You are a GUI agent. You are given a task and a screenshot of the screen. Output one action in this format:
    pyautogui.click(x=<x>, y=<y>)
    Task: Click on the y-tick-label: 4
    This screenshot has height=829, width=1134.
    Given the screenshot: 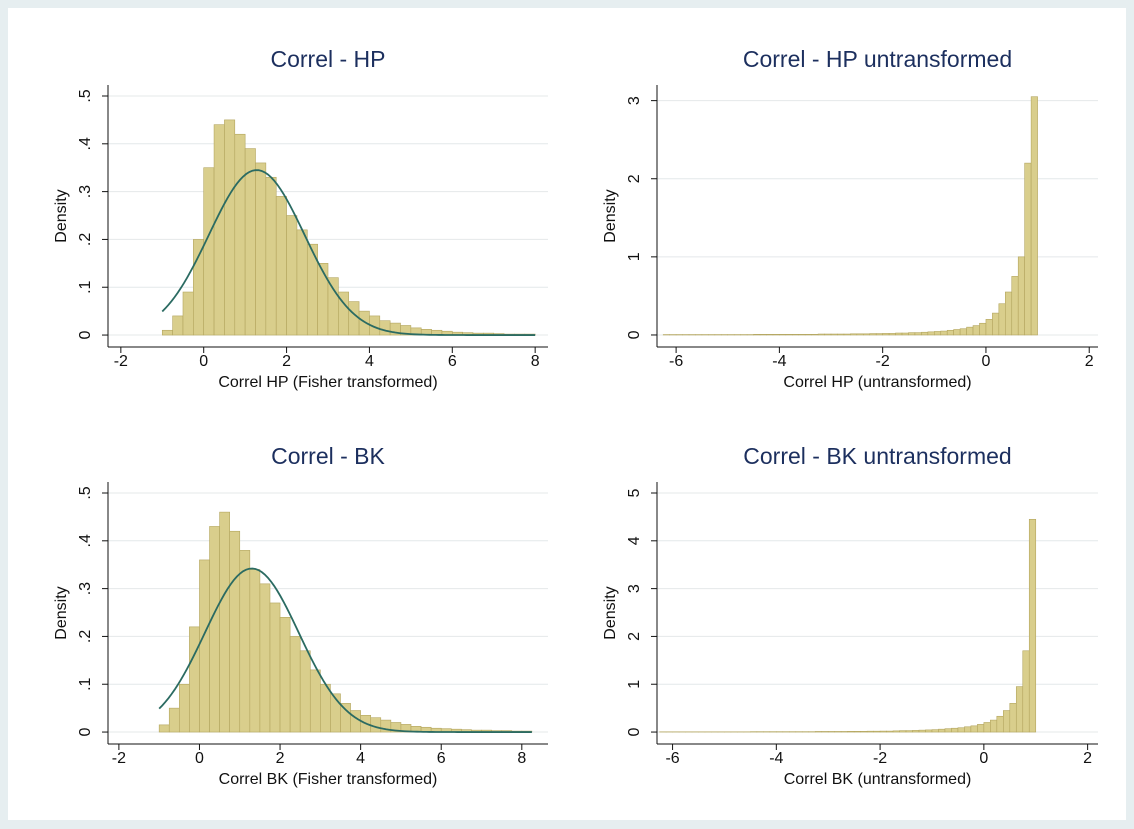 What is the action you would take?
    pyautogui.click(x=634, y=540)
    